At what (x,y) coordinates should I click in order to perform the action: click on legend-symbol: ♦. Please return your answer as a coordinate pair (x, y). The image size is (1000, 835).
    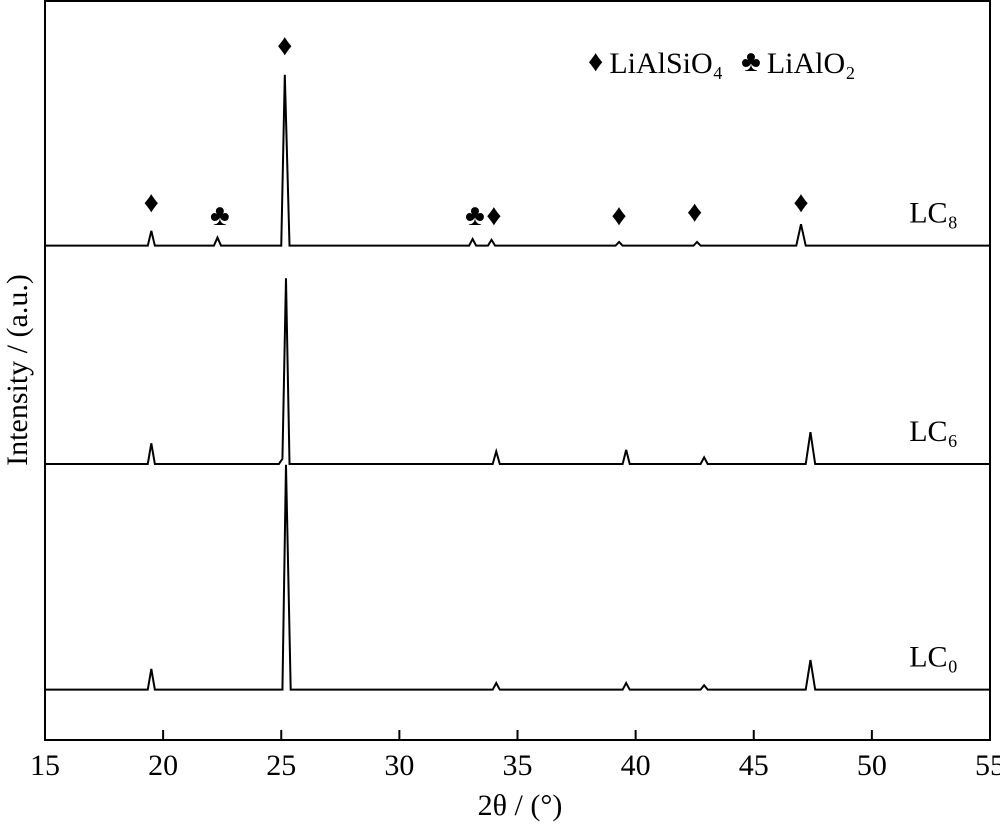
    Looking at the image, I should click on (595, 61).